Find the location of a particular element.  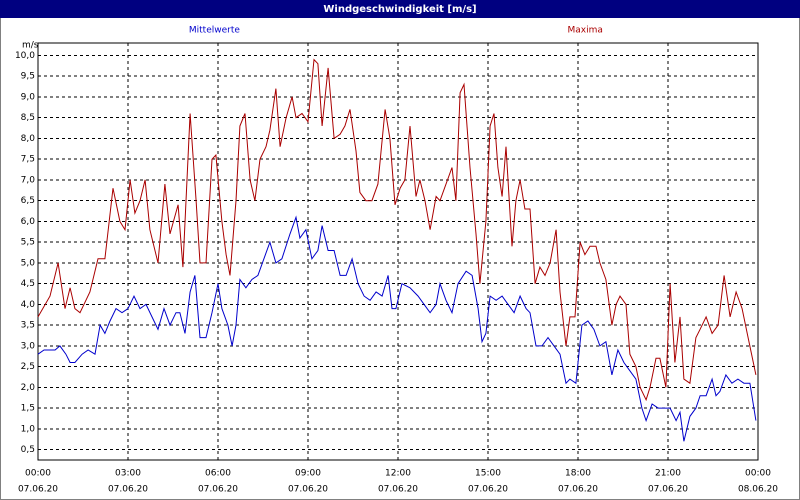

x-tick-label: 12:00 is located at coordinates (398, 474).